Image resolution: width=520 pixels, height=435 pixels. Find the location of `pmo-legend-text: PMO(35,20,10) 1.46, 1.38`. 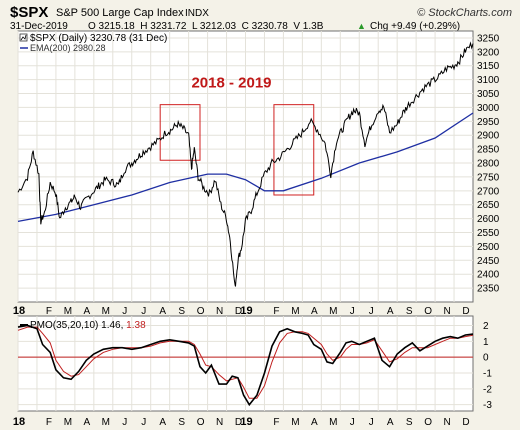

pmo-legend-text: PMO(35,20,10) 1.46, 1.38 is located at coordinates (88, 325).